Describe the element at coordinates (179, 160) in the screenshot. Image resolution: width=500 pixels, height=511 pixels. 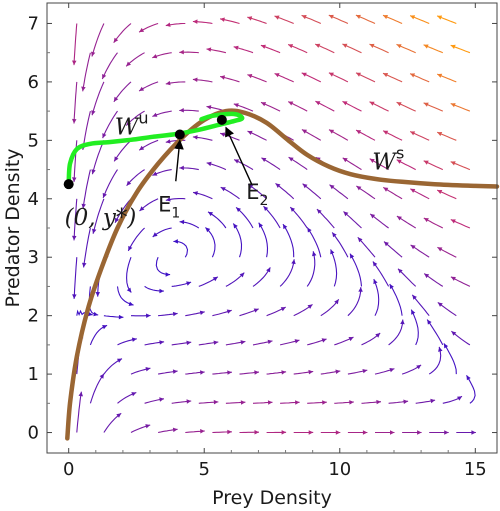
I see `e1-pointer-arrow` at that location.